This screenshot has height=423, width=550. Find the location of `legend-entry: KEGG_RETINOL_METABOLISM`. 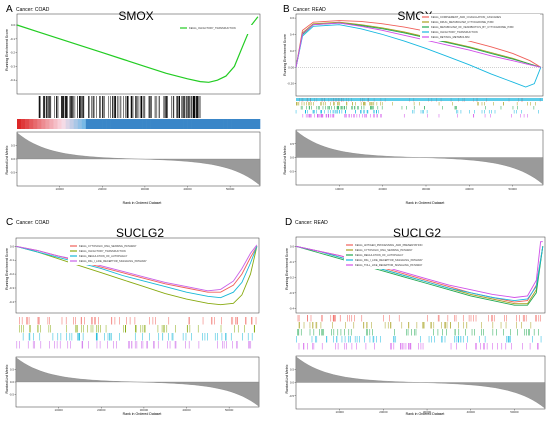

legend-entry: KEGG_RETINOL_METABOLISM is located at coordinates (450, 37).